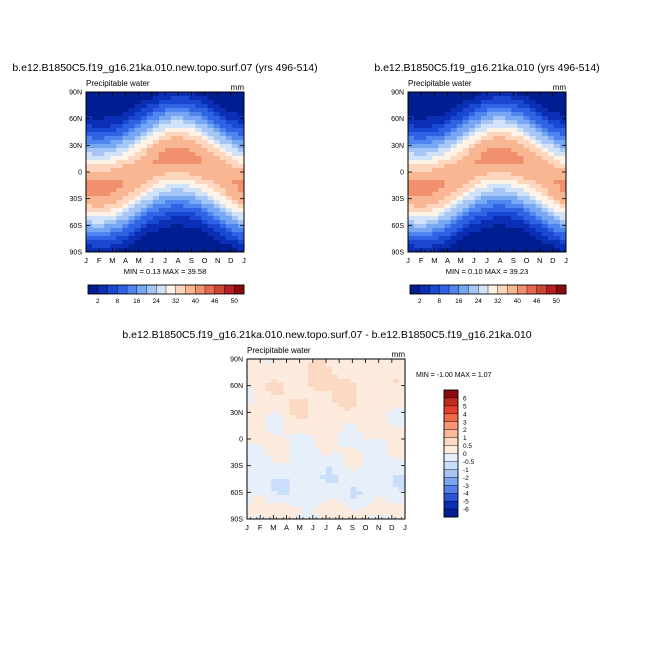  I want to click on y-tick-label: 60S, so click(76, 226).